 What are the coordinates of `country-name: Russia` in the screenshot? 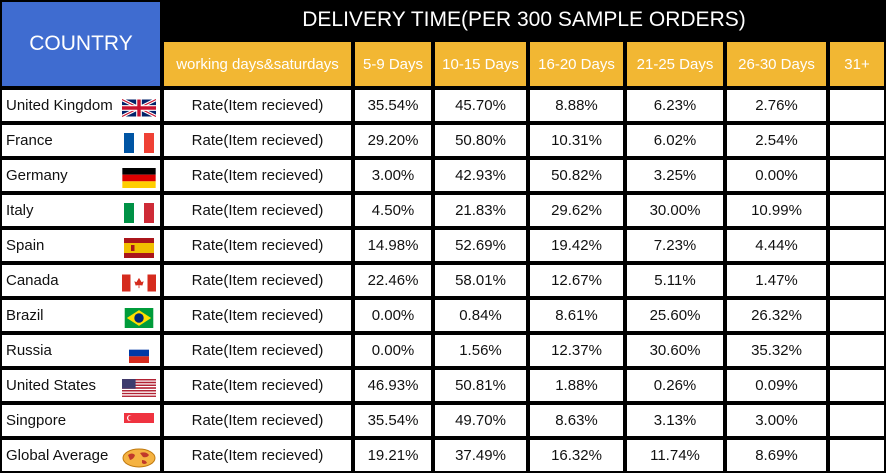 It's located at (29, 350).